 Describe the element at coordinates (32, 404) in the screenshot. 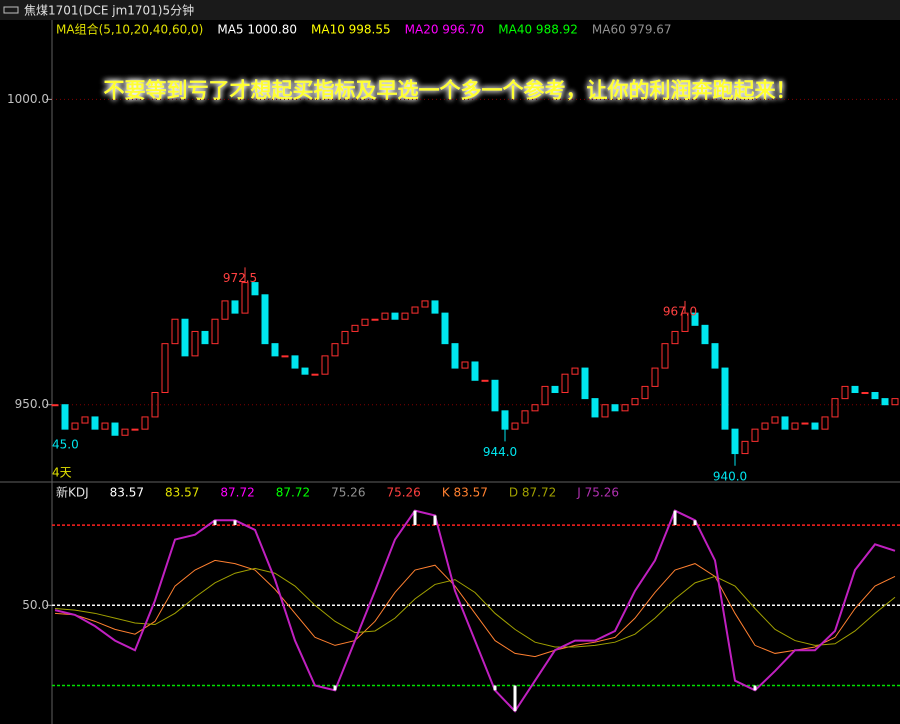

I see `y-tick-label: 950.0` at that location.